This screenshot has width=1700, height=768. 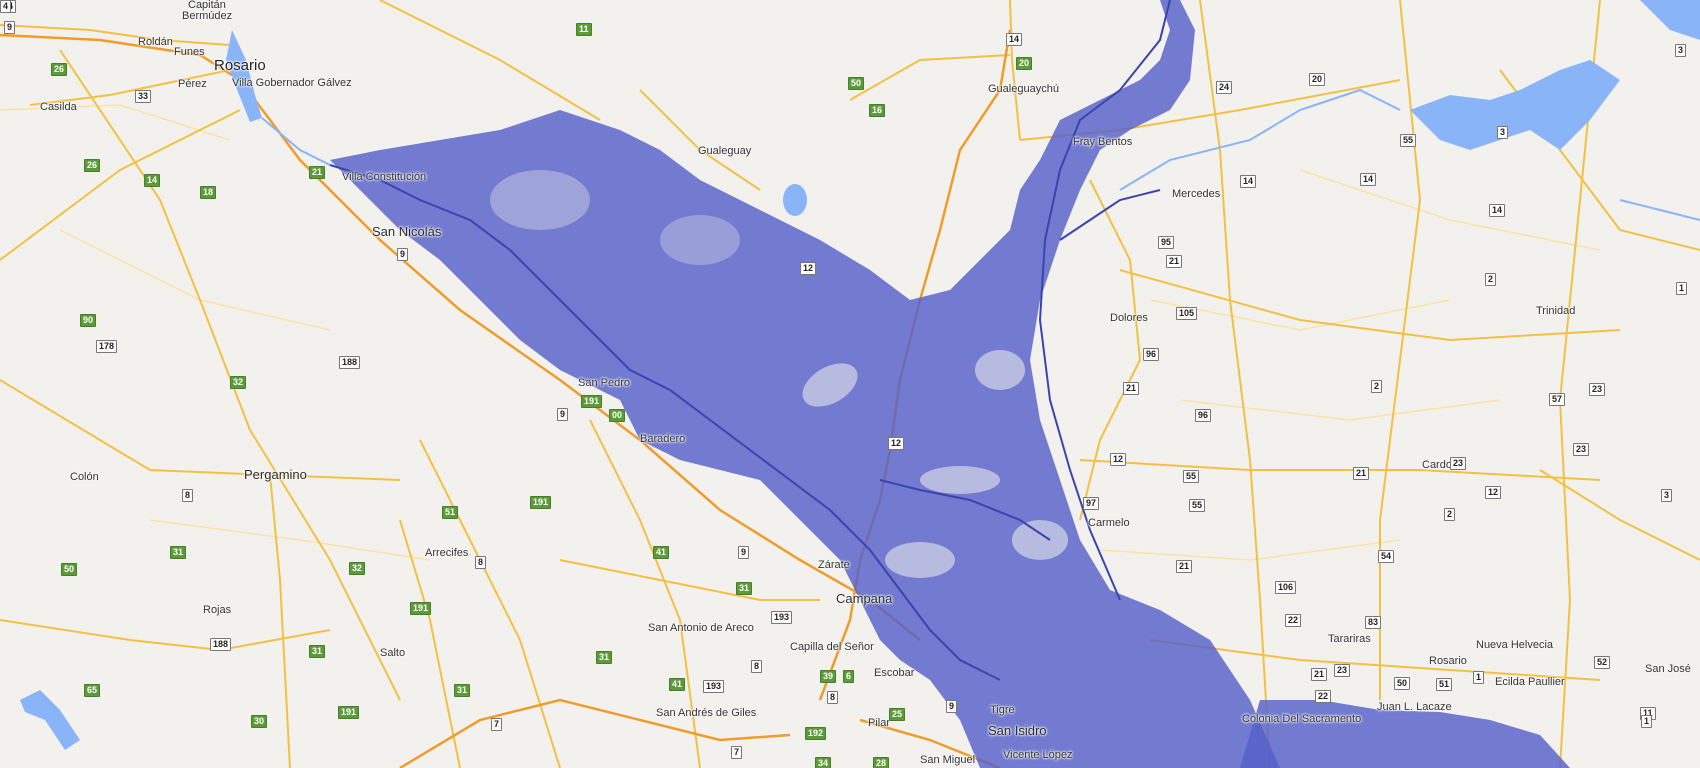 I want to click on city-label: Pergamino, so click(x=275, y=474).